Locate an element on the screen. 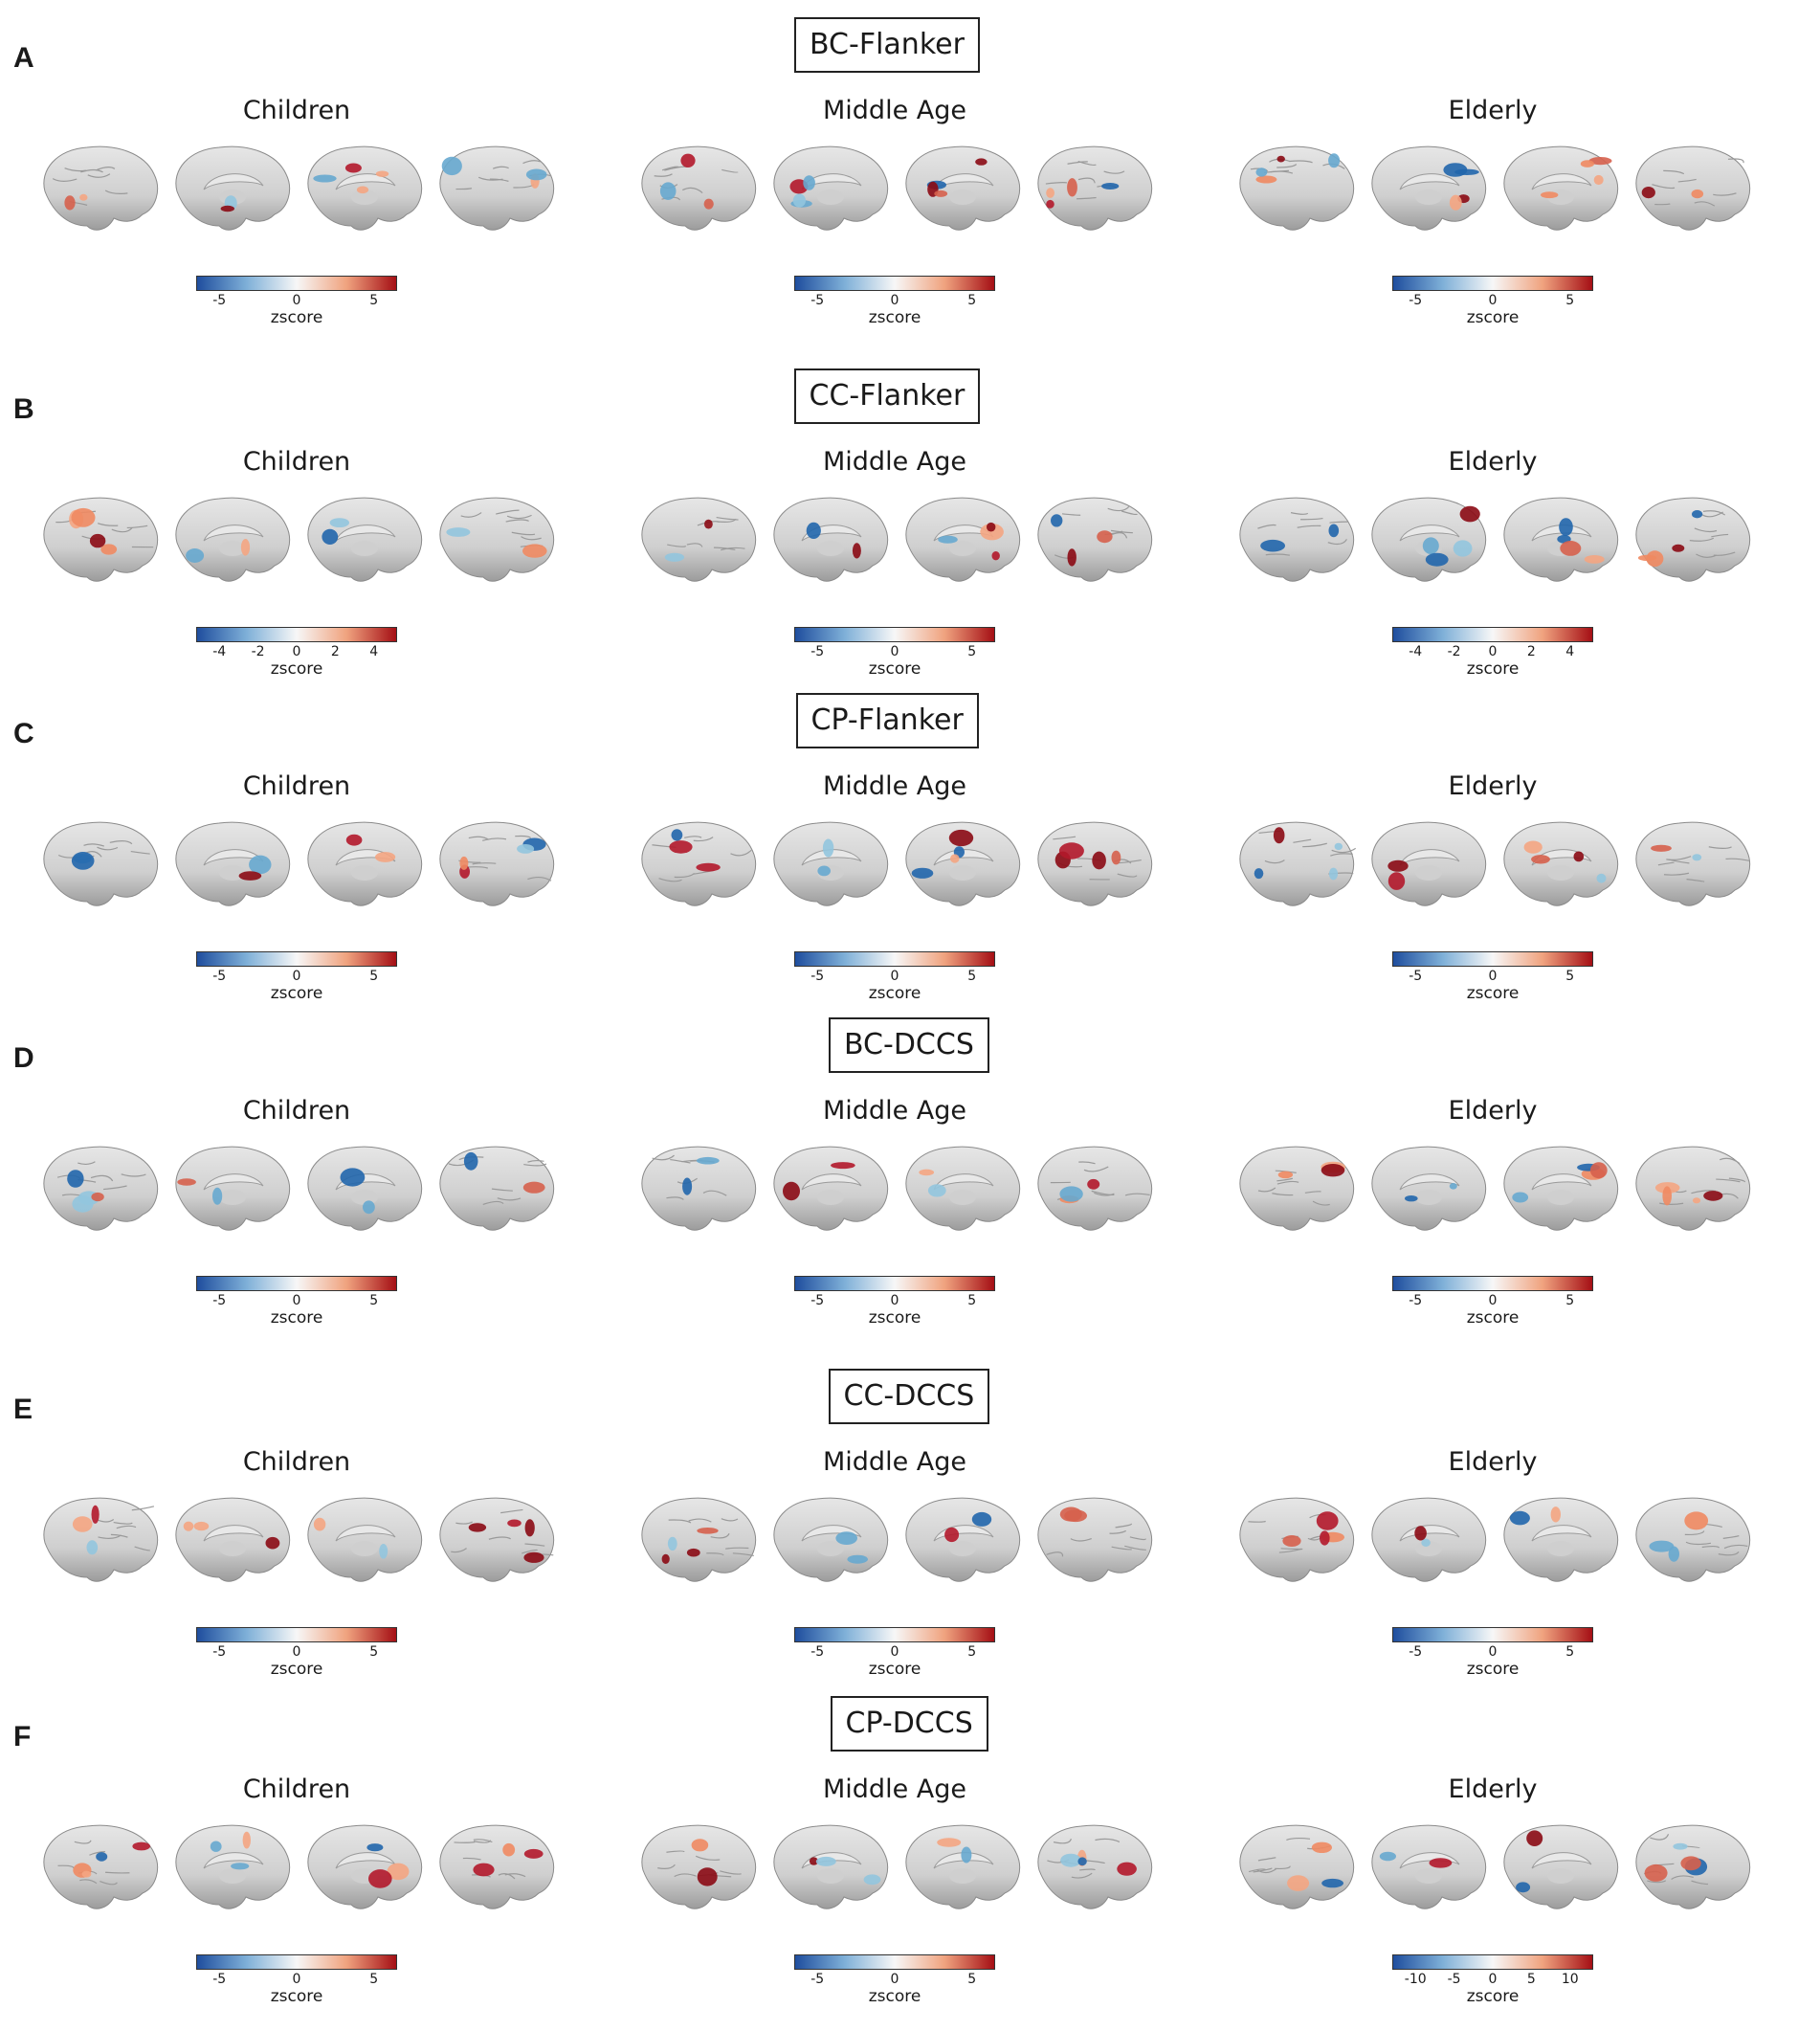 This screenshot has height=2031, width=1820. panel-title: CC-DCCS is located at coordinates (909, 1397).